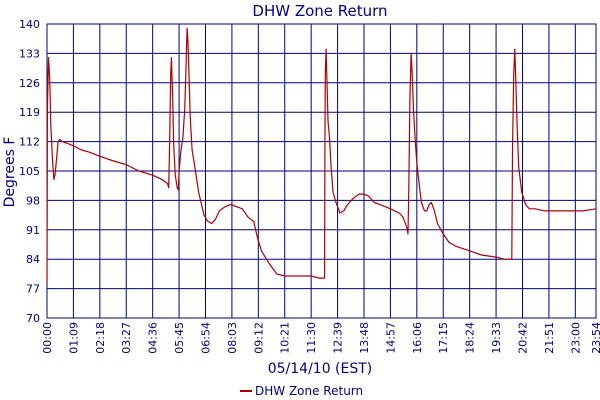 The width and height of the screenshot is (600, 400). I want to click on chart-title: DHW Zone Return, so click(319, 11).